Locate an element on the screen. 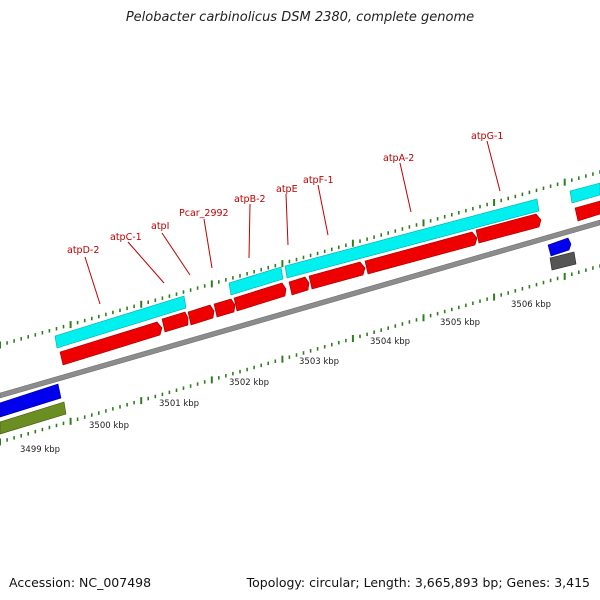  kbp-label-3502: 3502 kbp is located at coordinates (249, 383).